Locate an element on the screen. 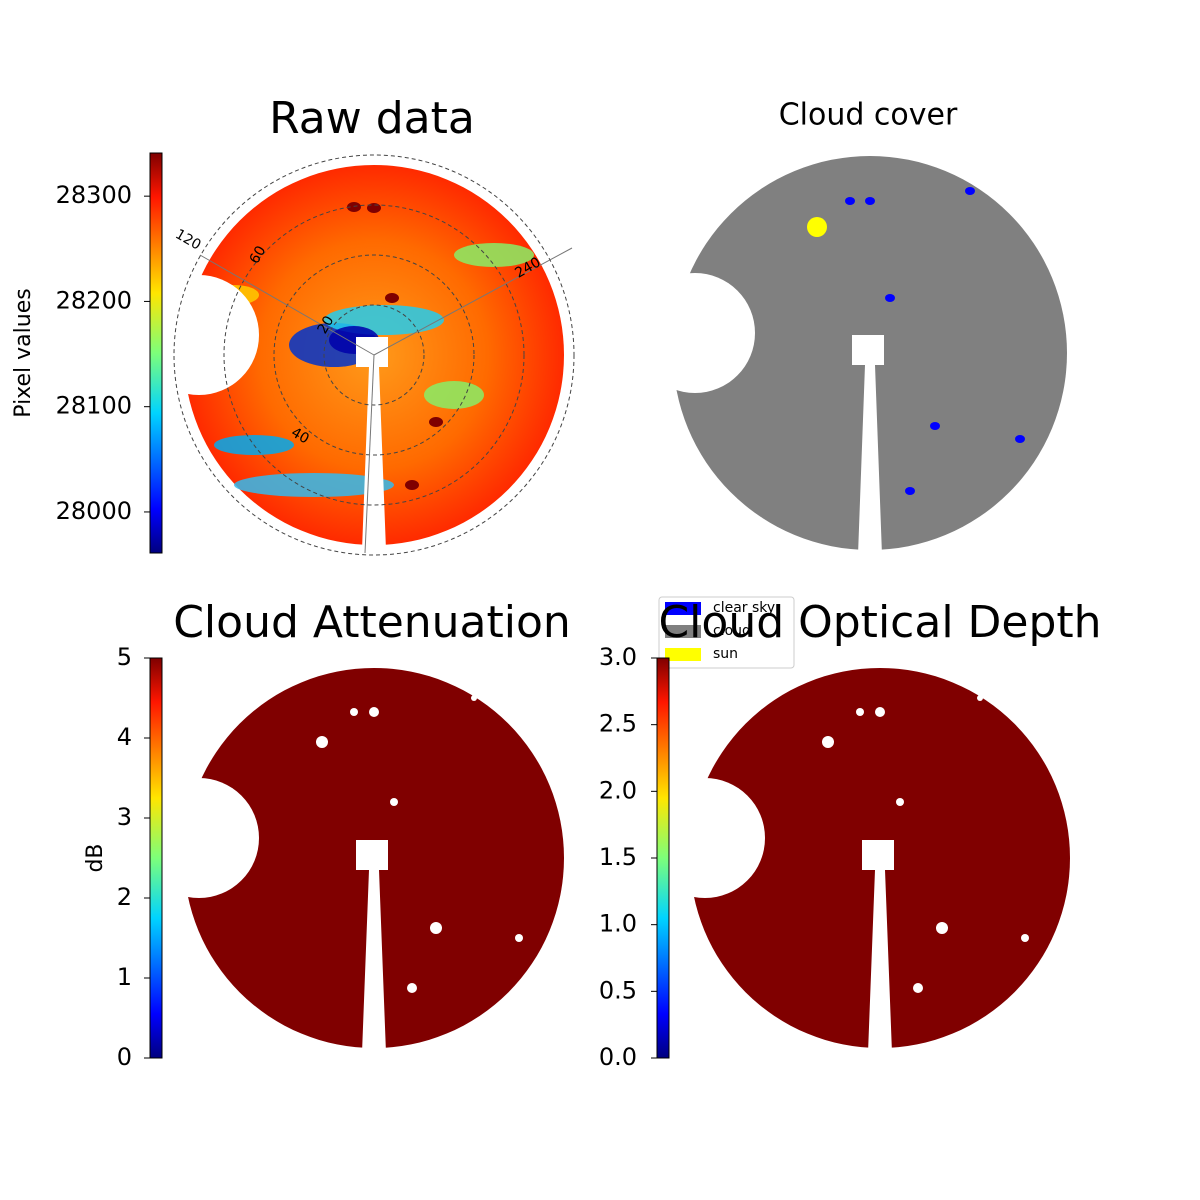 This screenshot has height=1200, width=1200. colorbar-tick-label: 0.0 is located at coordinates (618, 1057).